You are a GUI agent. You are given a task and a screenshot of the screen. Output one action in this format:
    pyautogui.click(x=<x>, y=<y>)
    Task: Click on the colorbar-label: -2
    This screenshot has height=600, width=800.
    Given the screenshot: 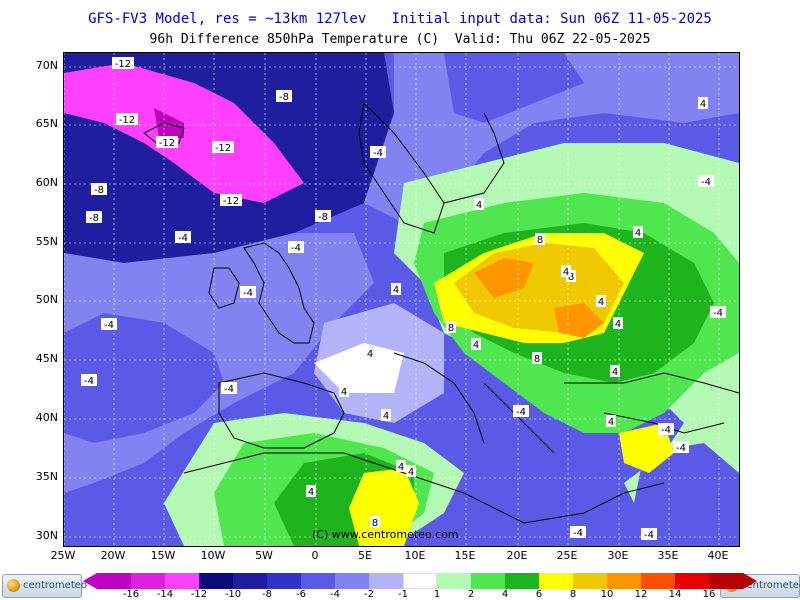 What is the action you would take?
    pyautogui.click(x=369, y=594)
    